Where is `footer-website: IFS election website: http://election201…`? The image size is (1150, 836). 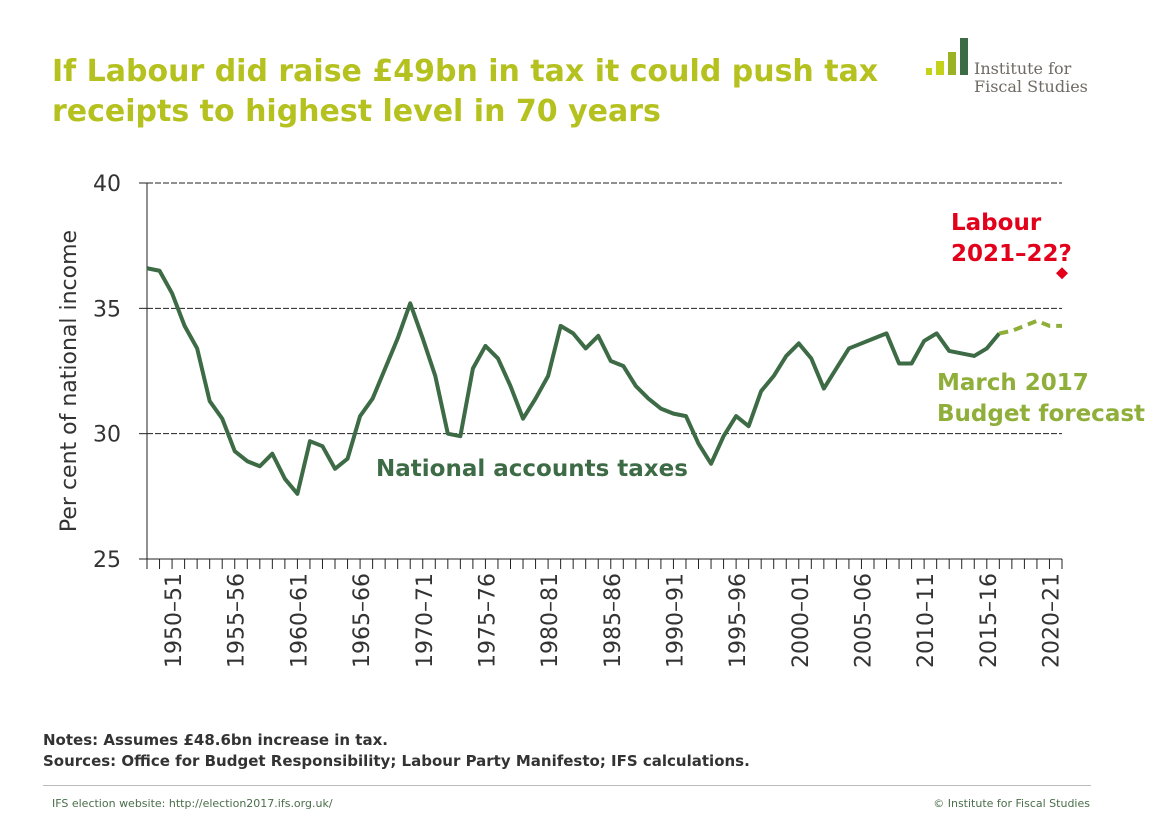
footer-website: IFS election website: http://election201… is located at coordinates (192, 803).